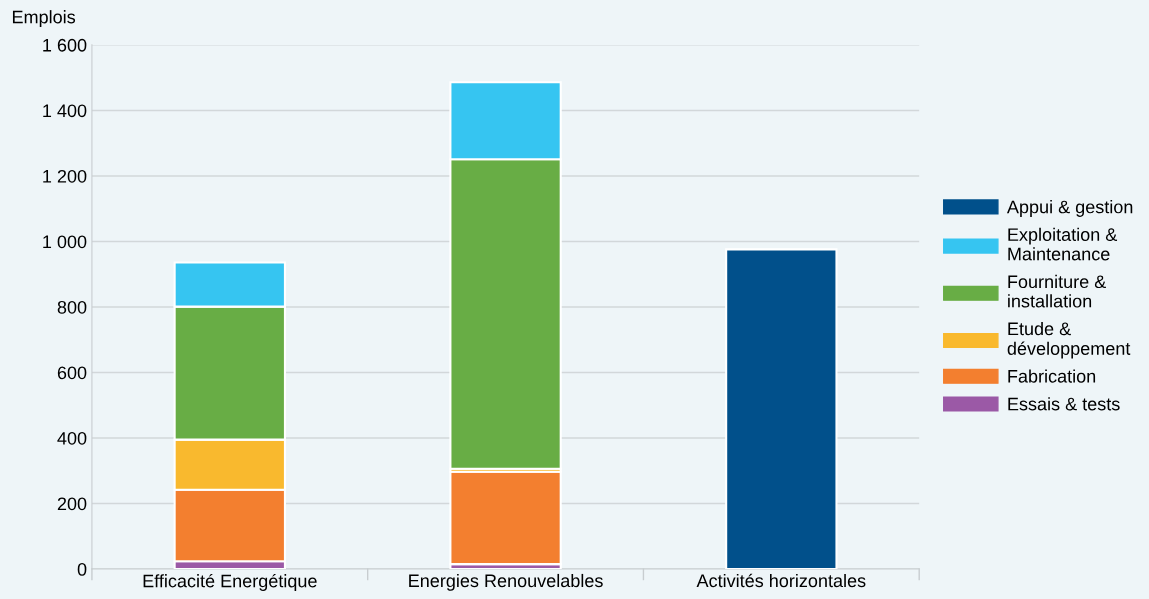 This screenshot has height=599, width=1149. What do you see at coordinates (1057, 291) in the screenshot?
I see `legend-label: Fourniture & installation` at bounding box center [1057, 291].